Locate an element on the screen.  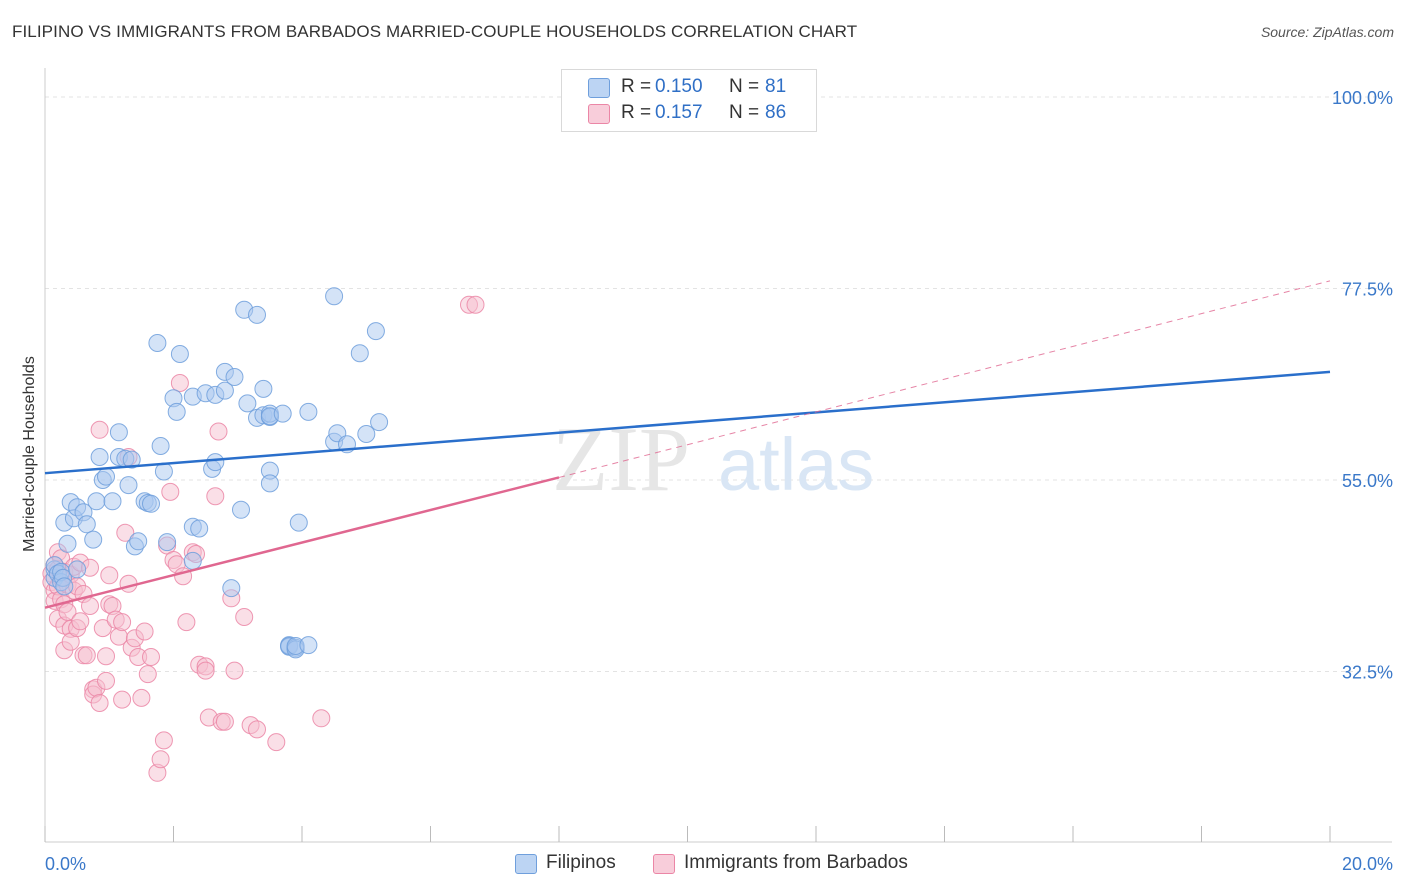
legend-r-value: 0.157 is located at coordinates (679, 112).